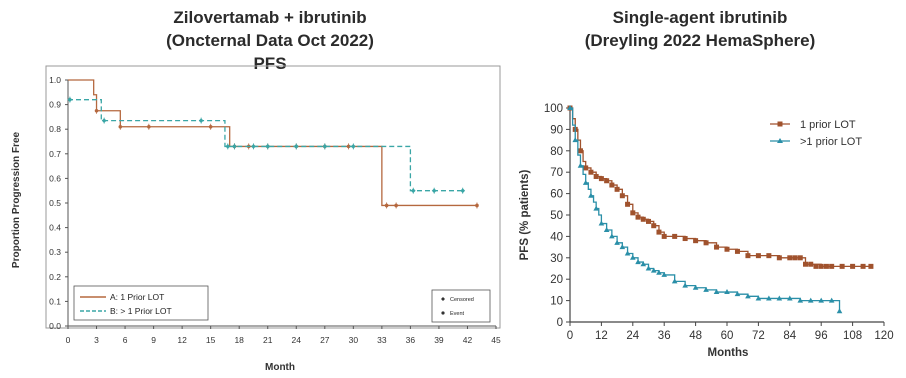  I want to click on left-x-tick-label: 9, so click(153, 340).